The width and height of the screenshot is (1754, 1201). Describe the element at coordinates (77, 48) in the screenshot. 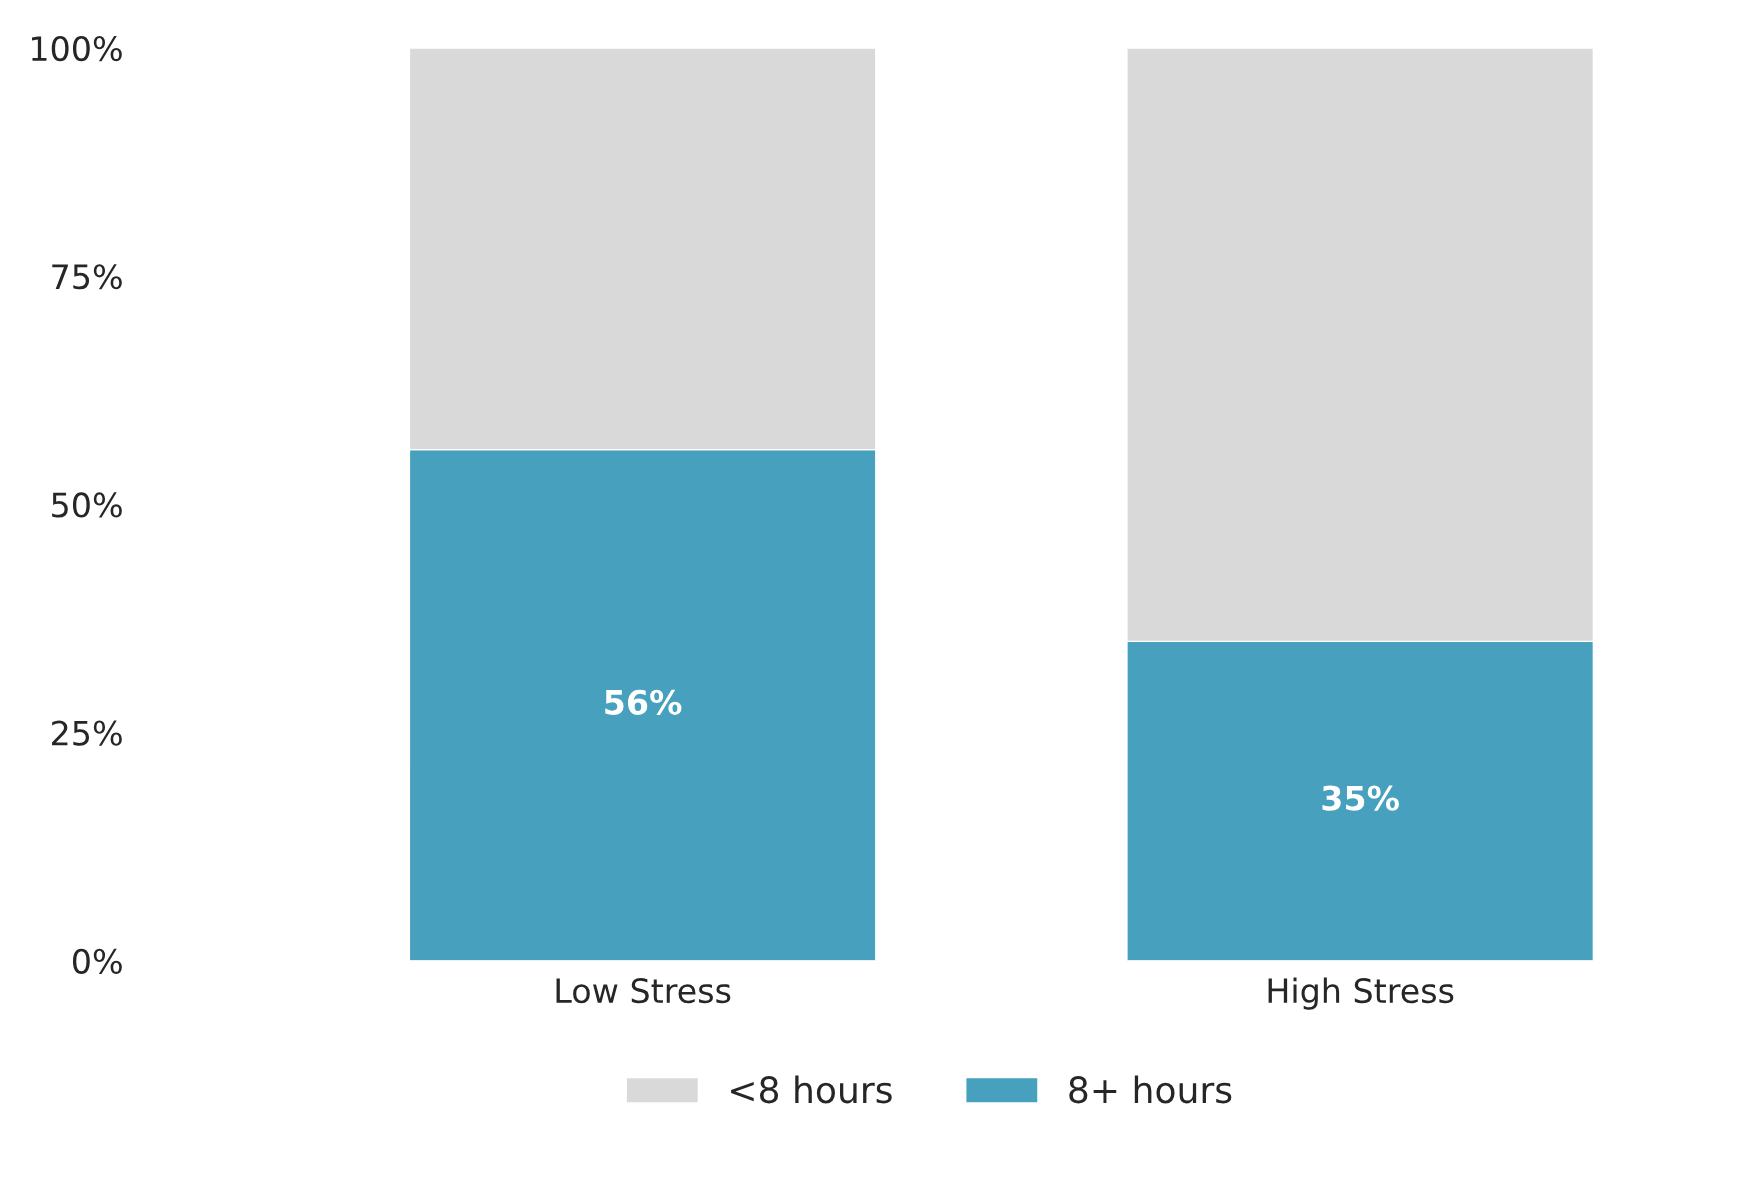

I see `y-tick-label: 100%` at that location.